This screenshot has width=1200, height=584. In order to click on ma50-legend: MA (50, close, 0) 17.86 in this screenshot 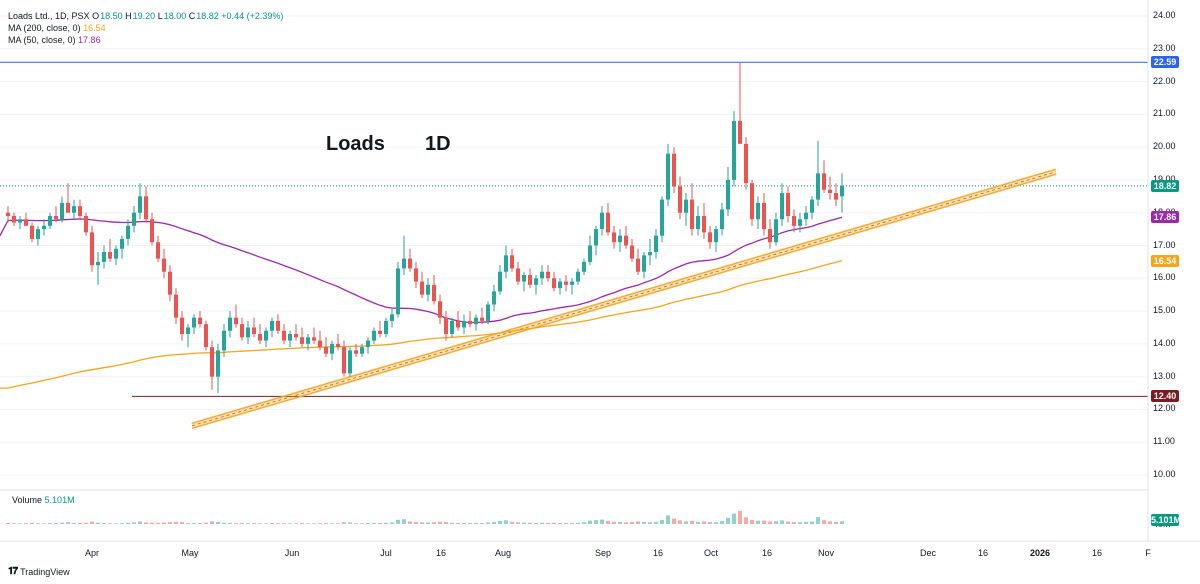, I will do `click(54, 40)`.